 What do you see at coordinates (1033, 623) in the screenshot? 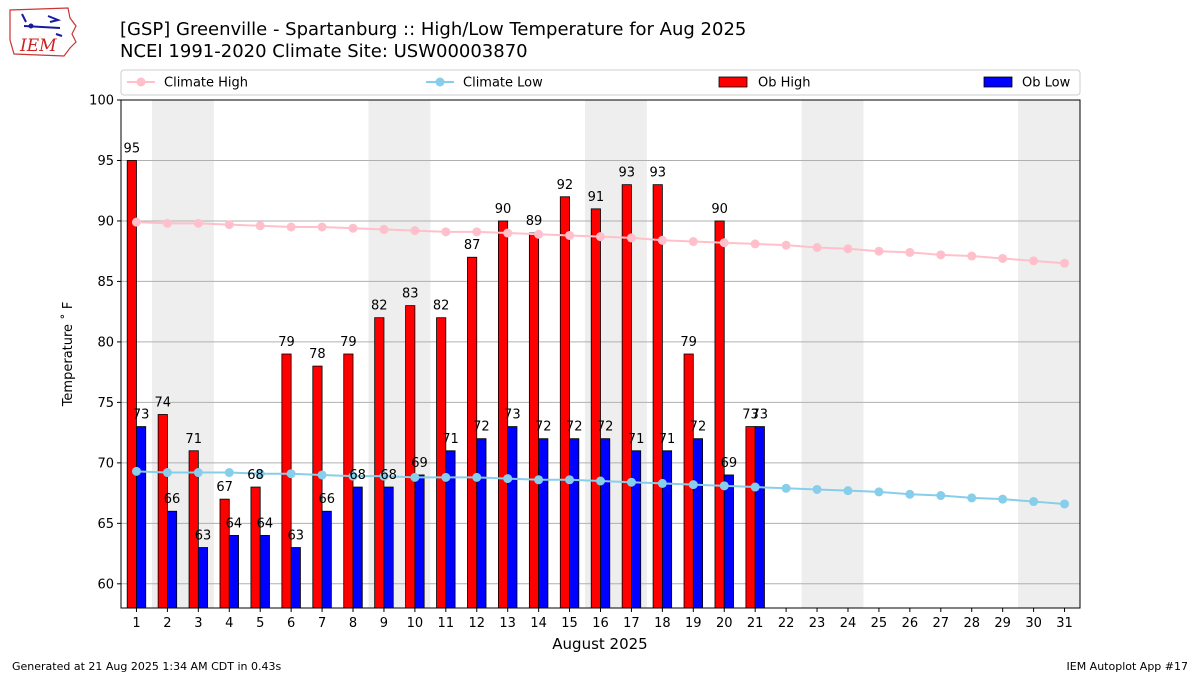
I see `x-tick-label-30: 30` at bounding box center [1033, 623].